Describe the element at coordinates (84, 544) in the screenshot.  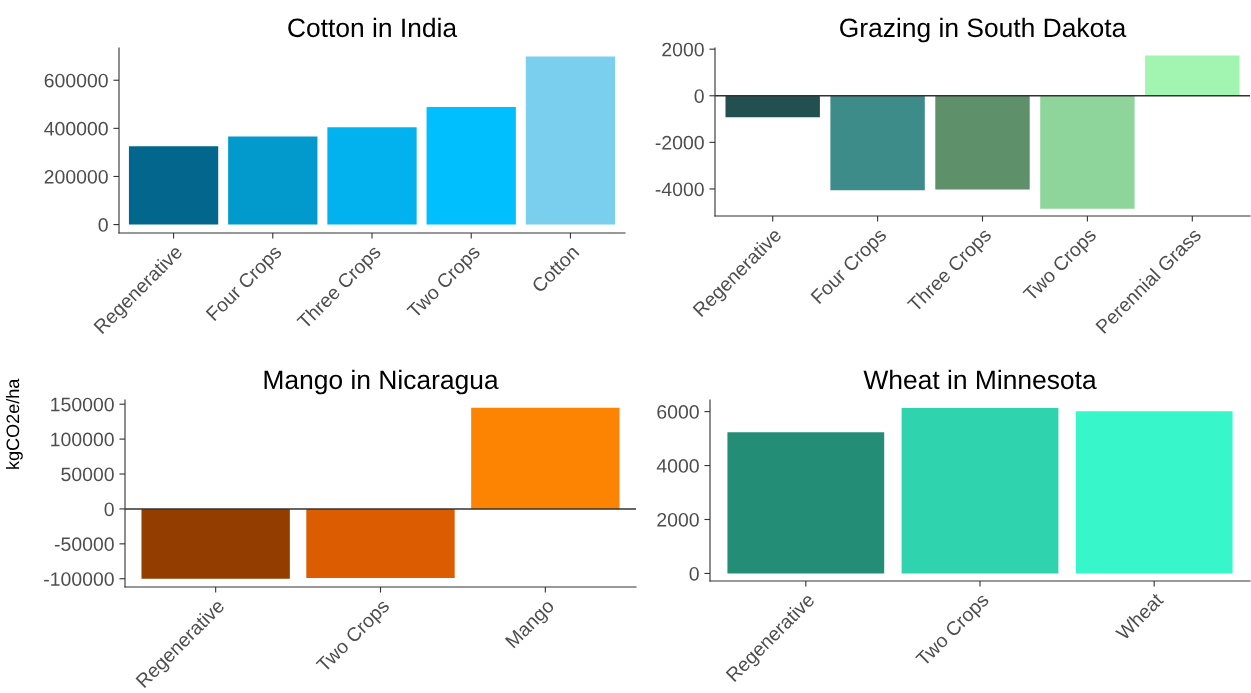
I see `y-tick-label: -50000` at that location.